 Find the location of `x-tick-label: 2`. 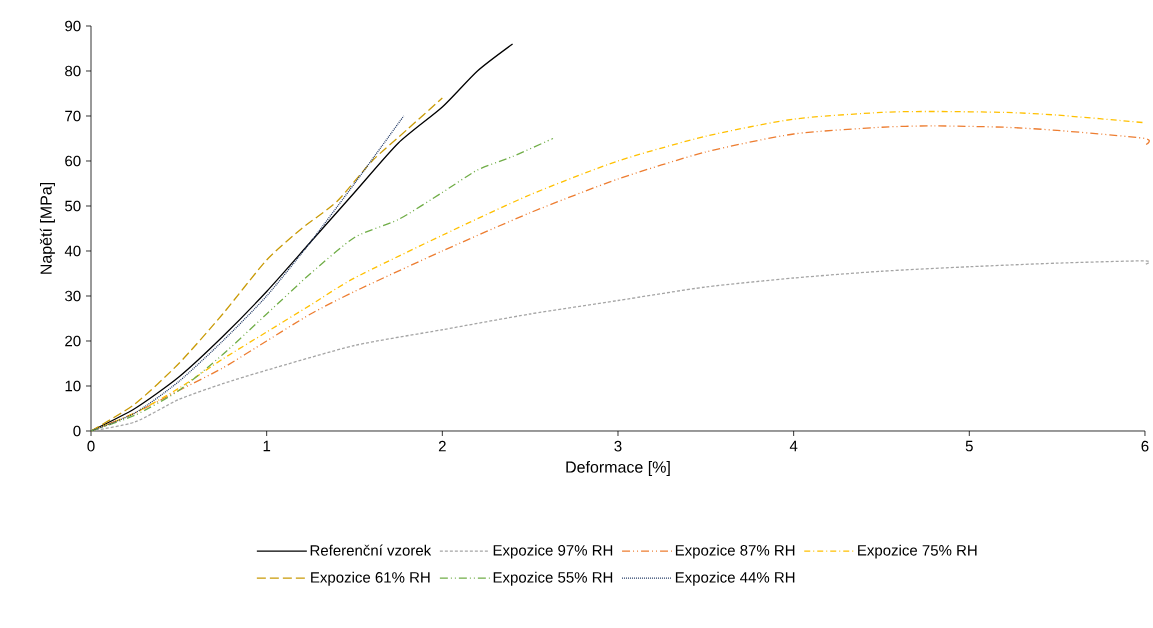

x-tick-label: 2 is located at coordinates (442, 446).